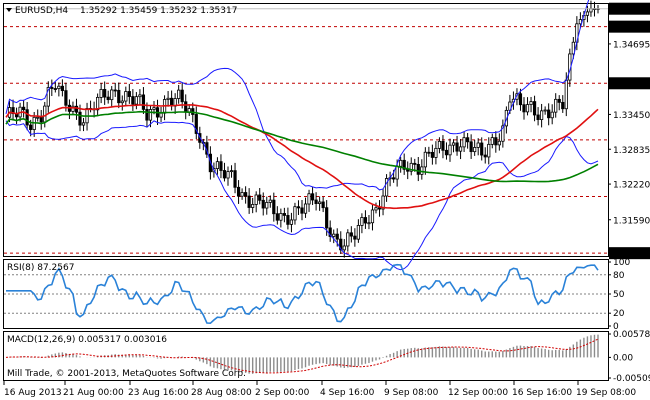 The height and width of the screenshot is (400, 650). What do you see at coordinates (41, 11) in the screenshot?
I see `symbol-label: EURUSD,H4` at bounding box center [41, 11].